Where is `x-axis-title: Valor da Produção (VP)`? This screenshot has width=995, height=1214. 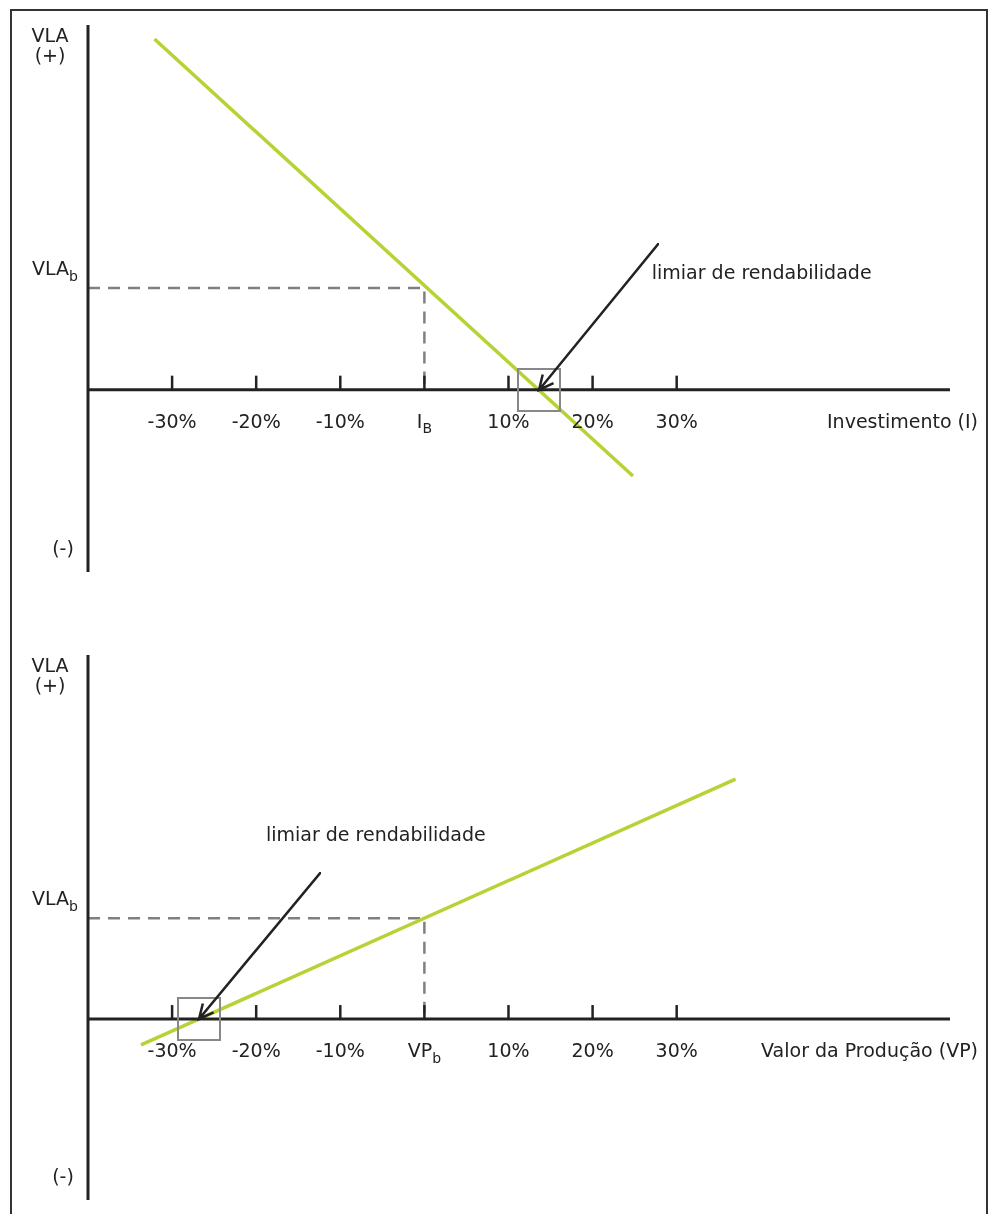
x-axis-title: Valor da Produção (VP) is located at coordinates (870, 1049).